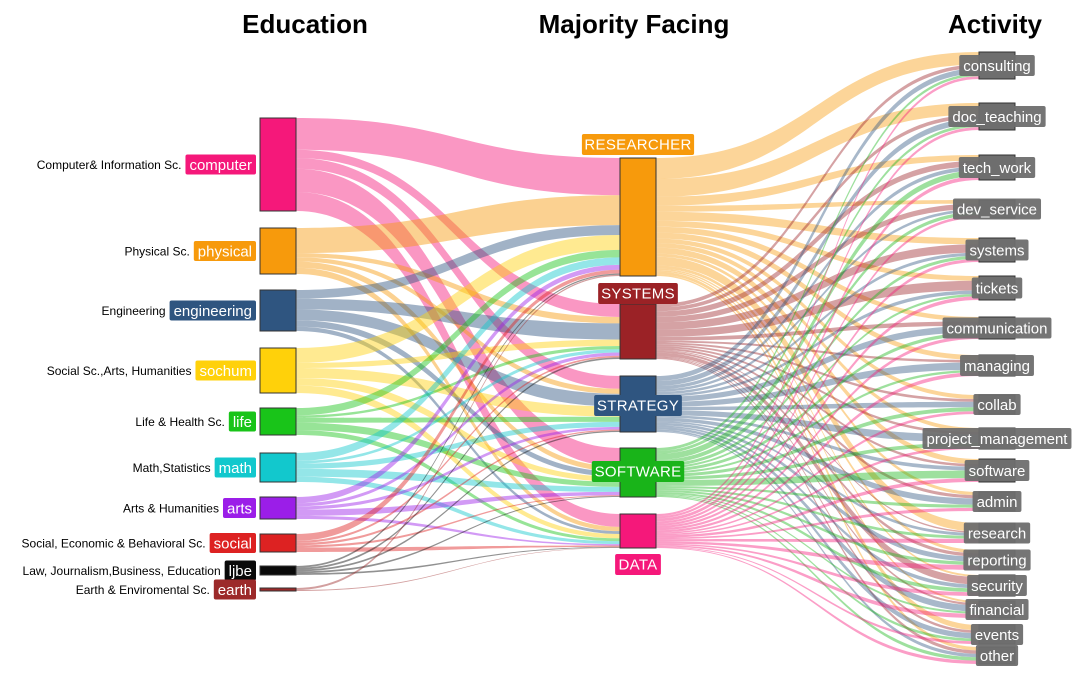 This screenshot has height=675, width=1088. What do you see at coordinates (997, 329) in the screenshot?
I see `activity-label-communication: communication` at bounding box center [997, 329].